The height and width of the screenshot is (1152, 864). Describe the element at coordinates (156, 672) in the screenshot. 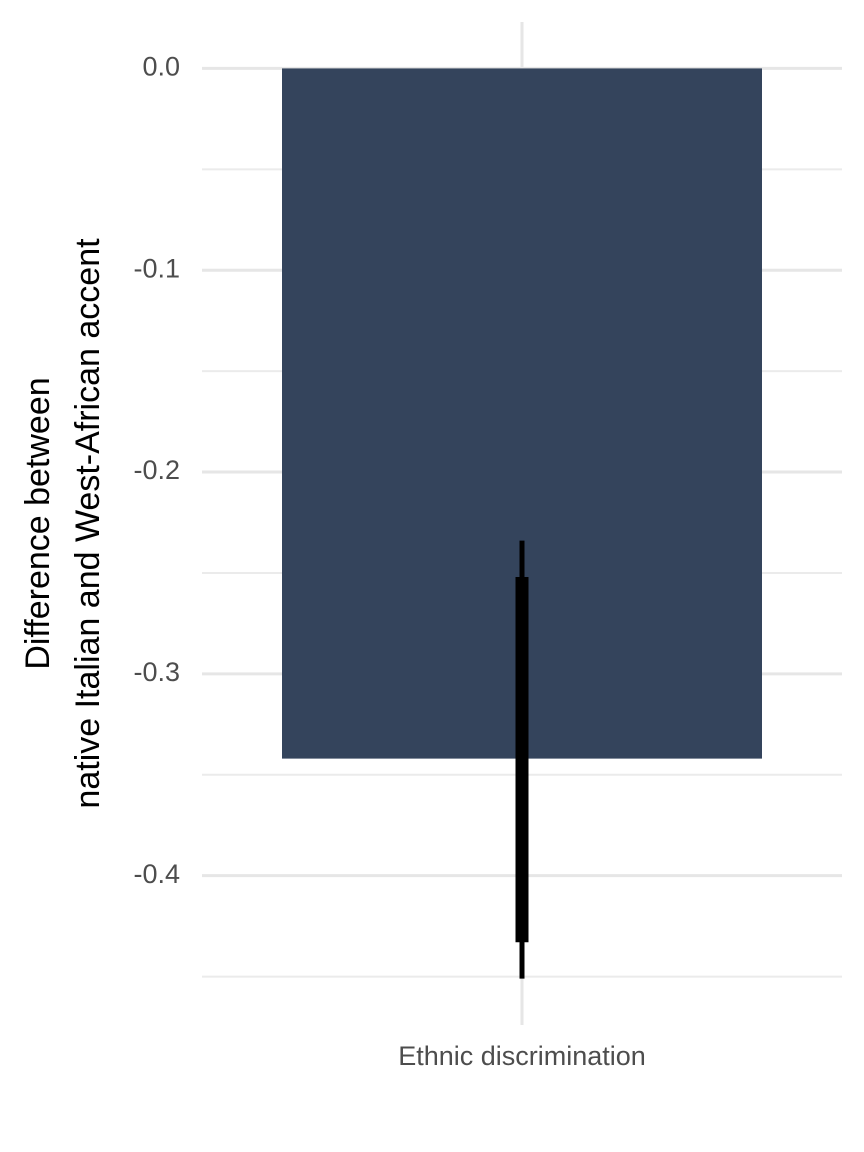

I see `y-tick-label: -0.3` at that location.